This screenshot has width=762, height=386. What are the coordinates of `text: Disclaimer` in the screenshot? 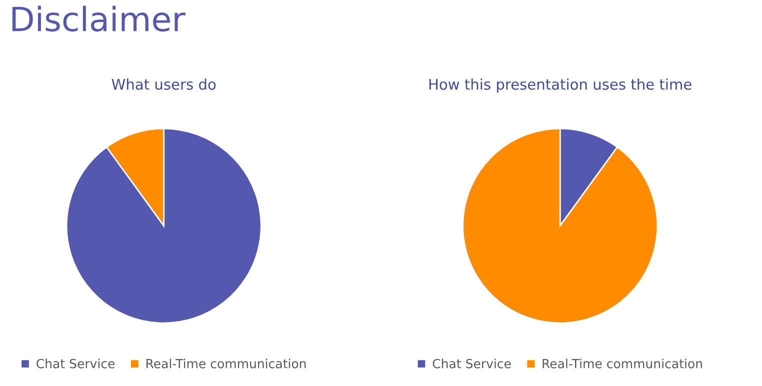 It's located at (99, 19).